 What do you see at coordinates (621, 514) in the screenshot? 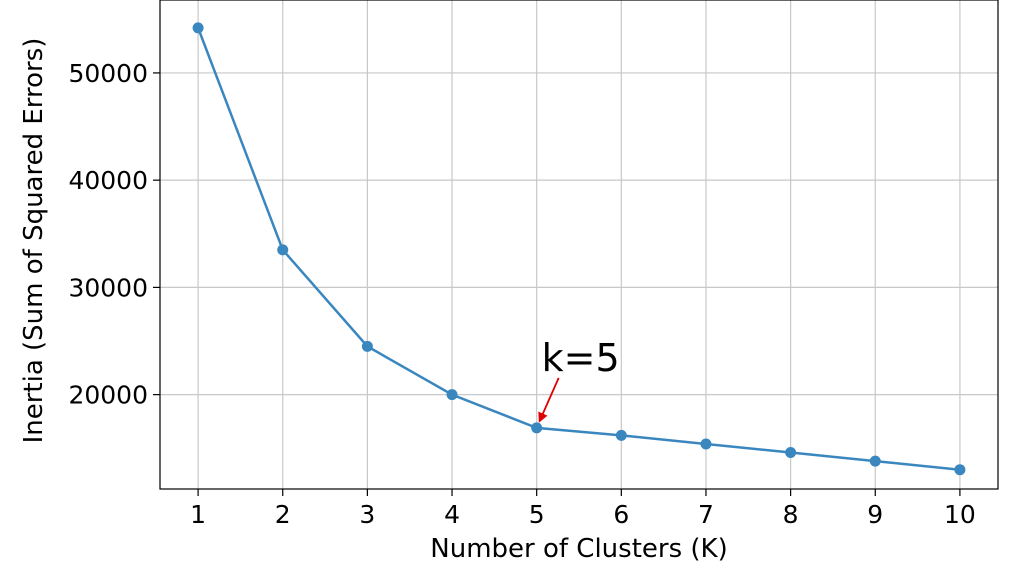
I see `x-tick-label: 6` at bounding box center [621, 514].